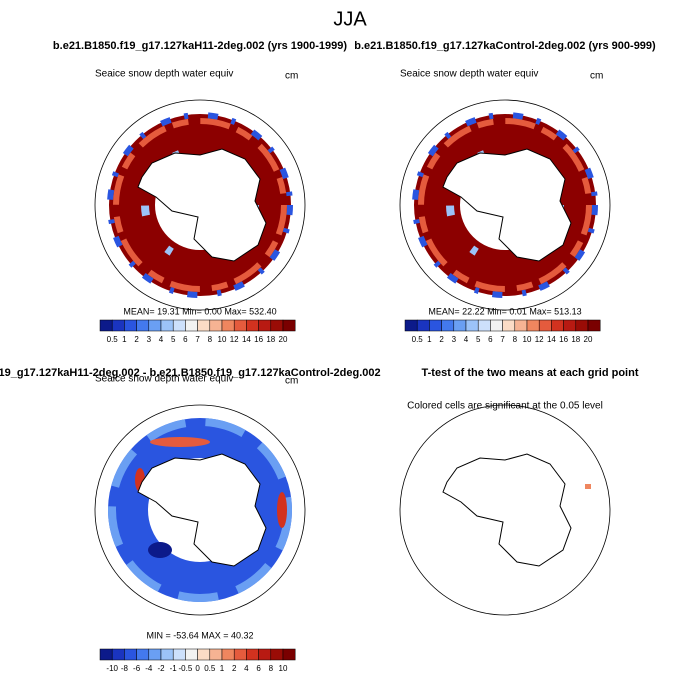 The image size is (700, 700). I want to click on colorbar-label: 0, so click(197, 668).